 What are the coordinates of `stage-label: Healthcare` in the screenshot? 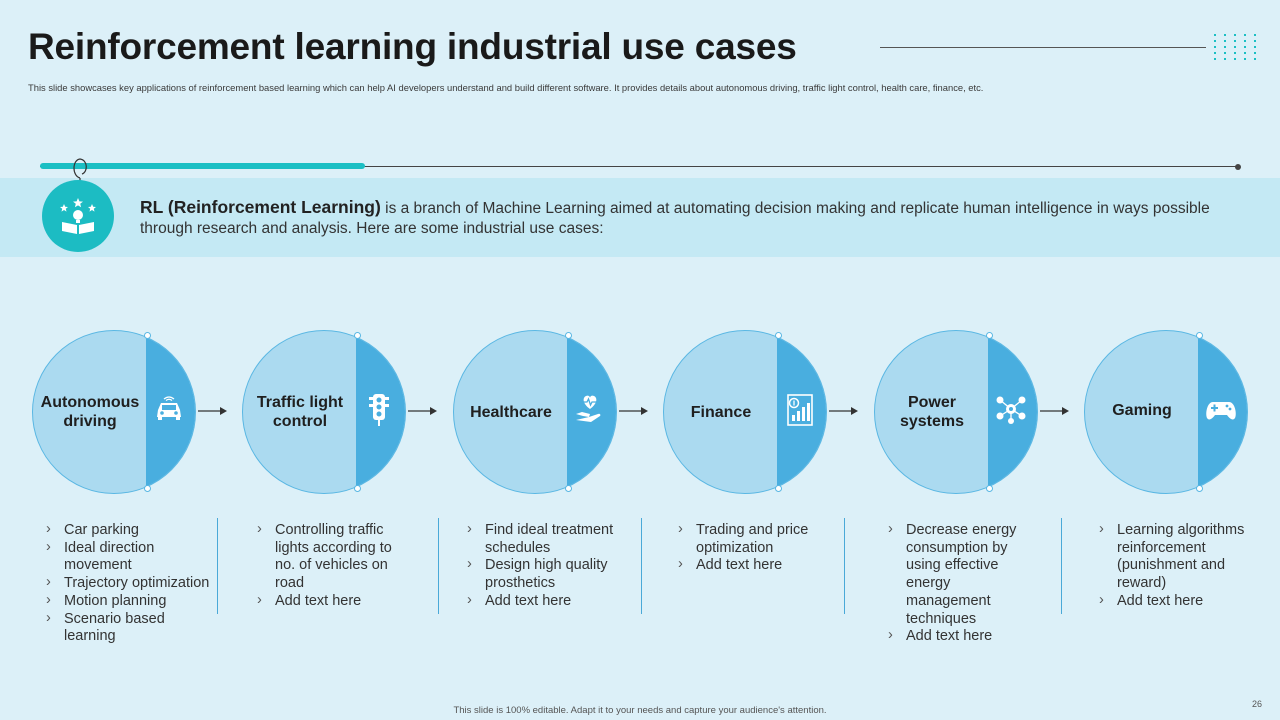 It's located at (511, 412).